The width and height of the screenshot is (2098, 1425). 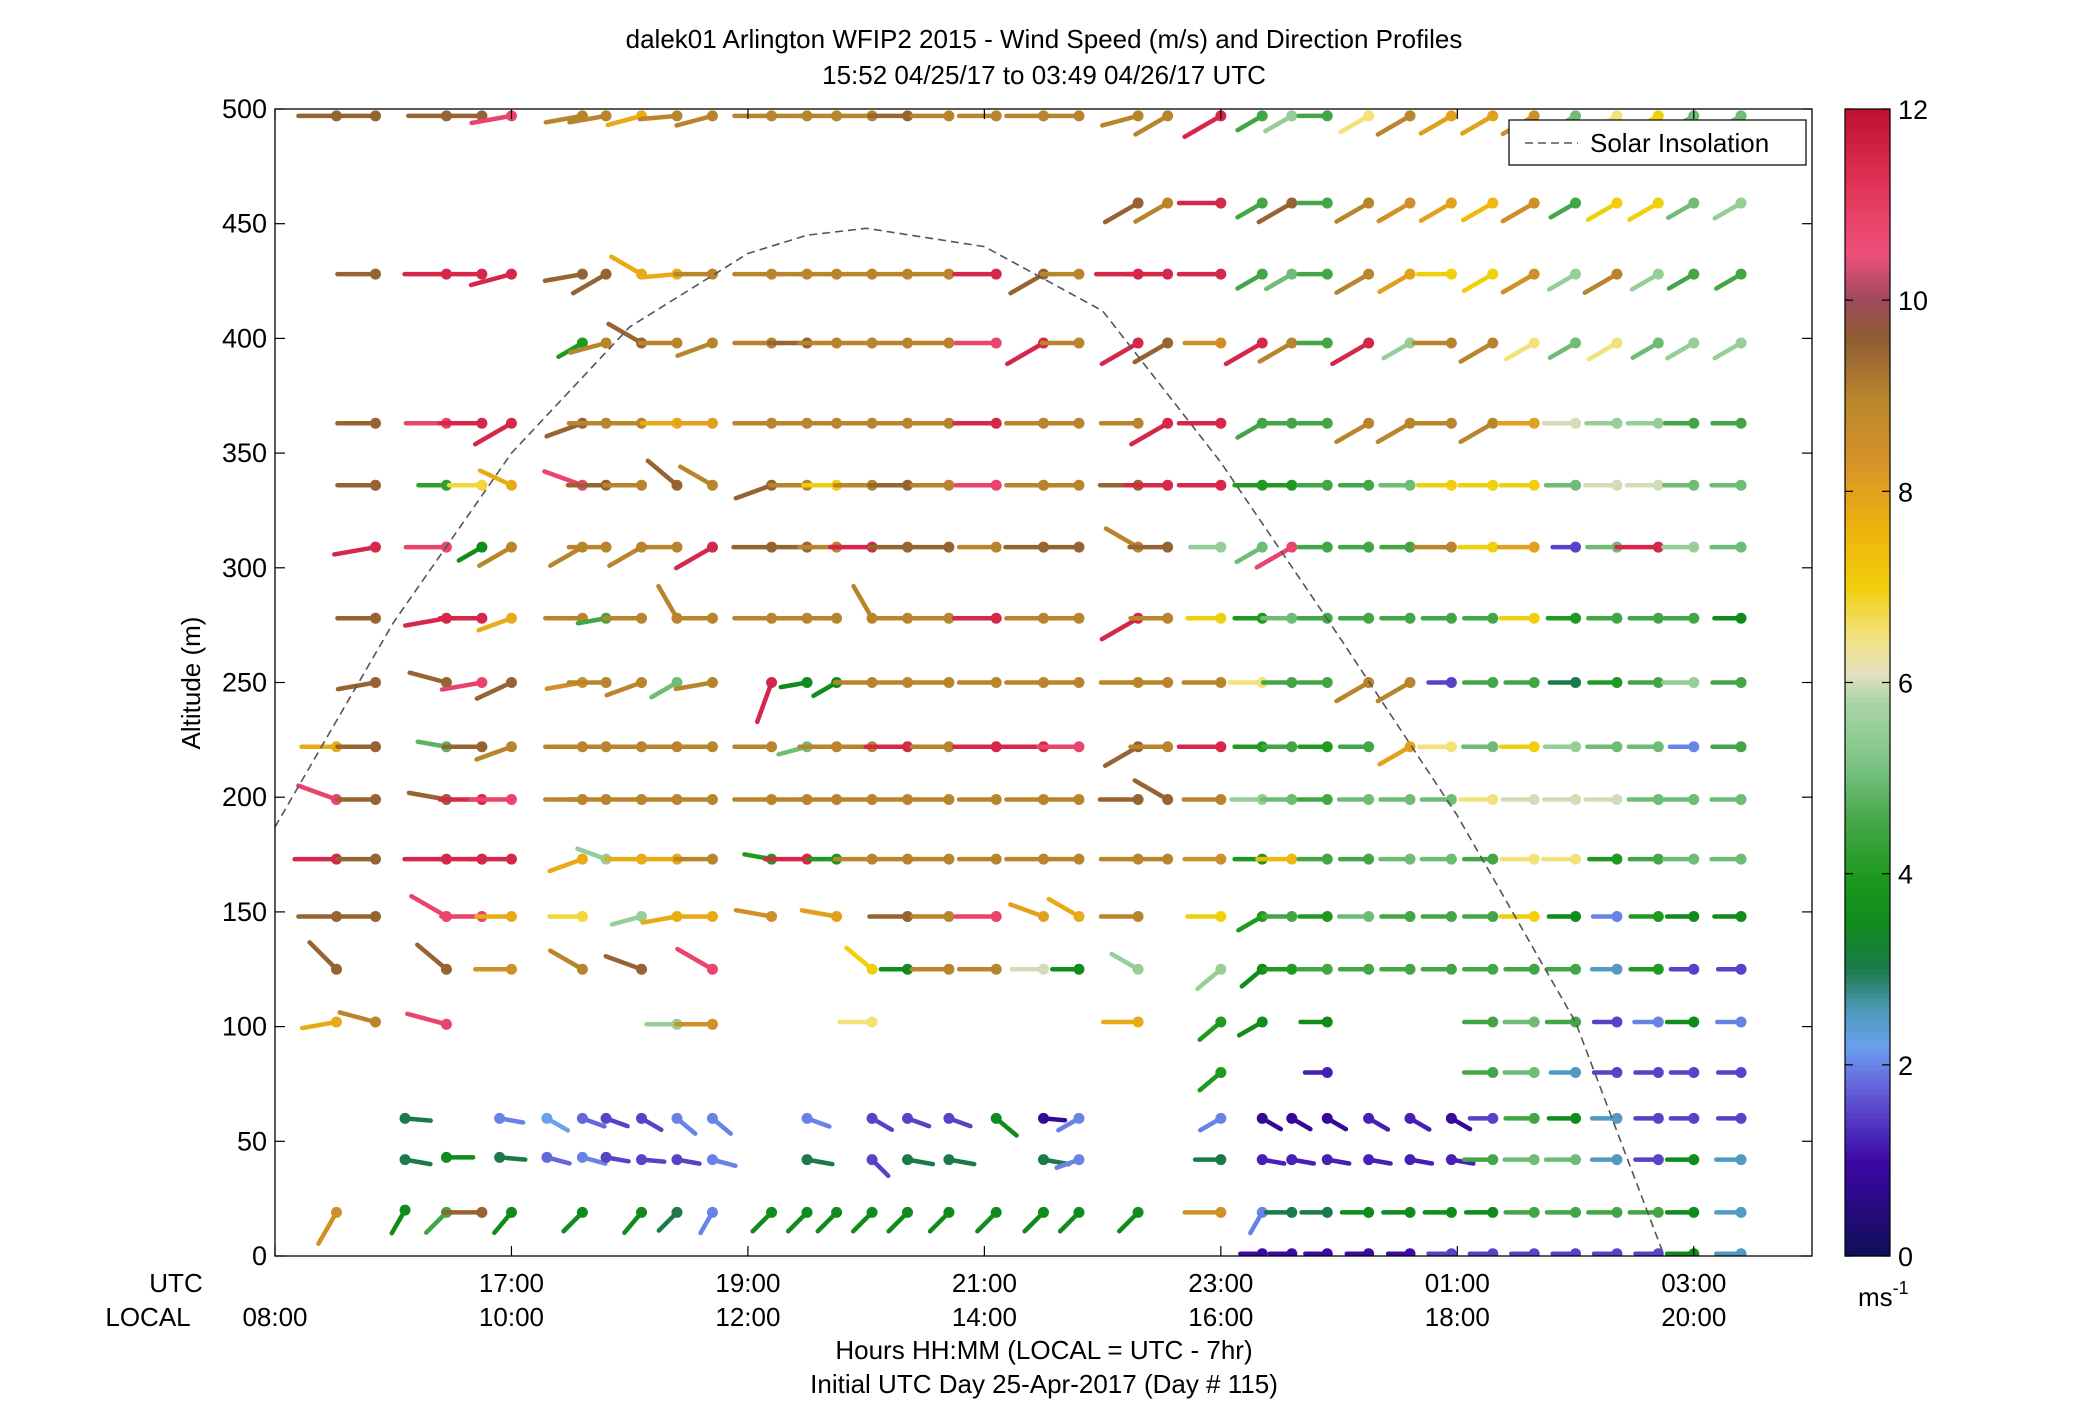 What do you see at coordinates (1220, 1317) in the screenshot?
I see `x-tick-label-local: 16:00` at bounding box center [1220, 1317].